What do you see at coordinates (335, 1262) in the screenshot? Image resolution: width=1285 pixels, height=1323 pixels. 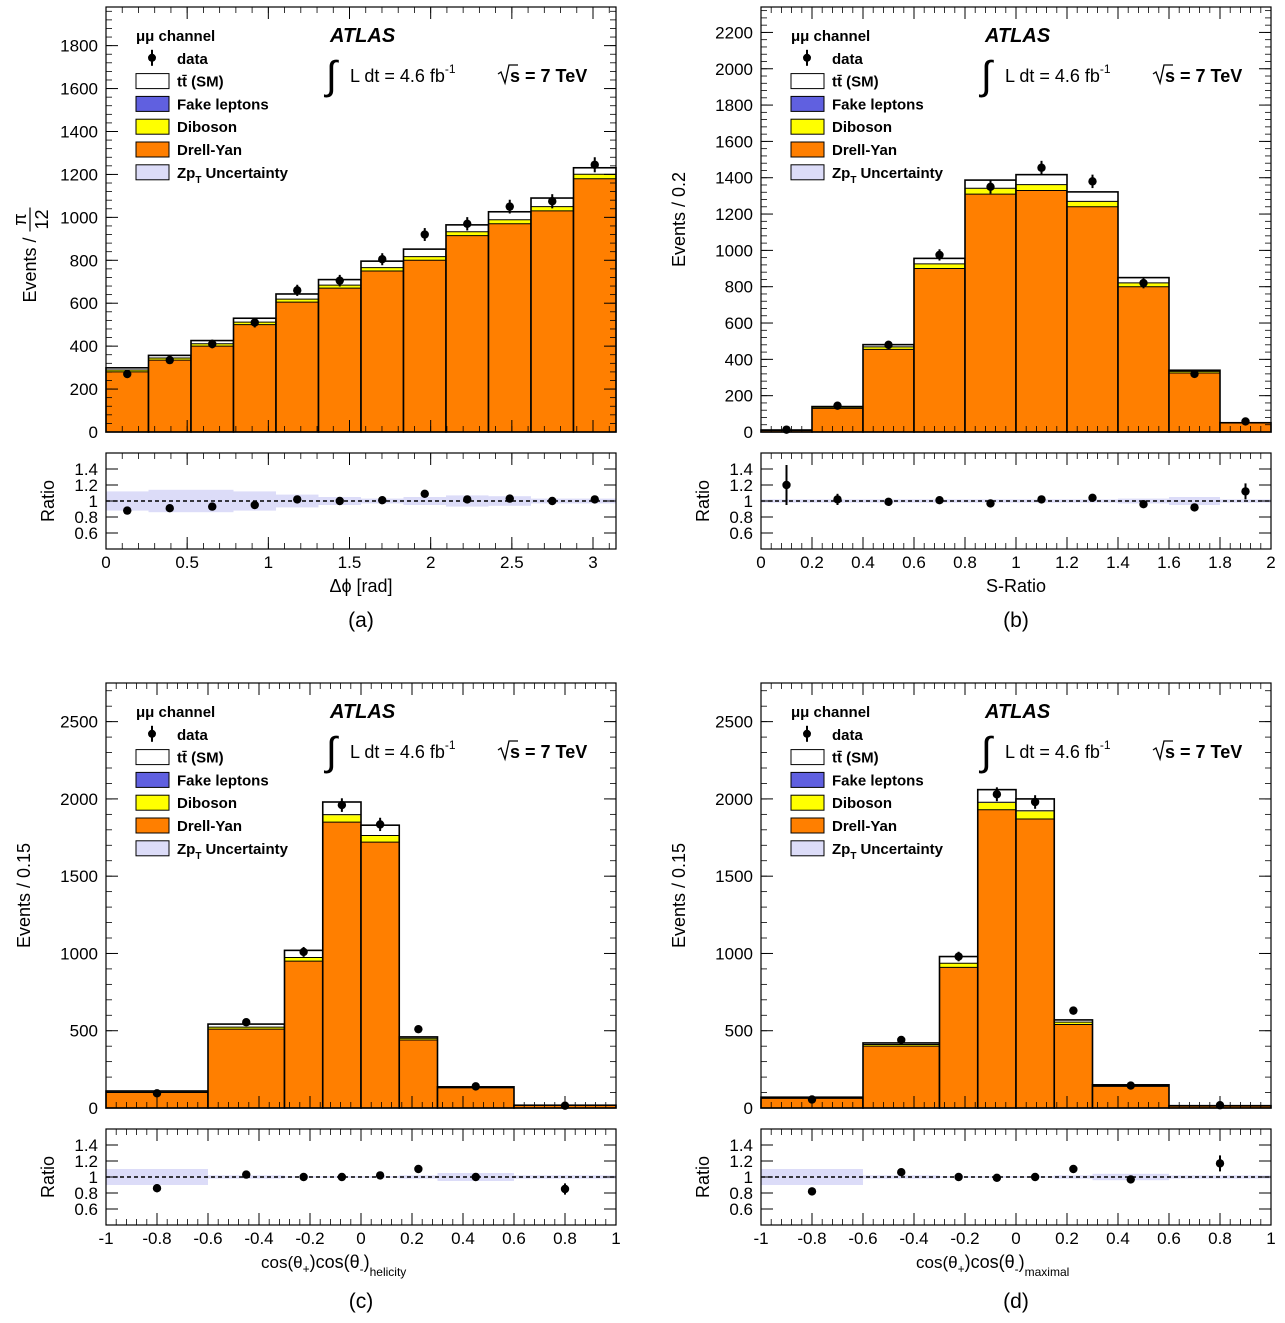 I see `x-axis-title-part: )cos(θ` at bounding box center [335, 1262].